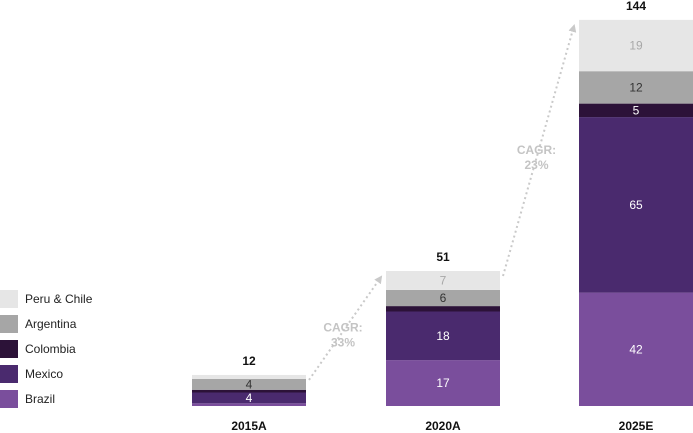 Image resolution: width=693 pixels, height=433 pixels. I want to click on data-label: 6, so click(443, 298).